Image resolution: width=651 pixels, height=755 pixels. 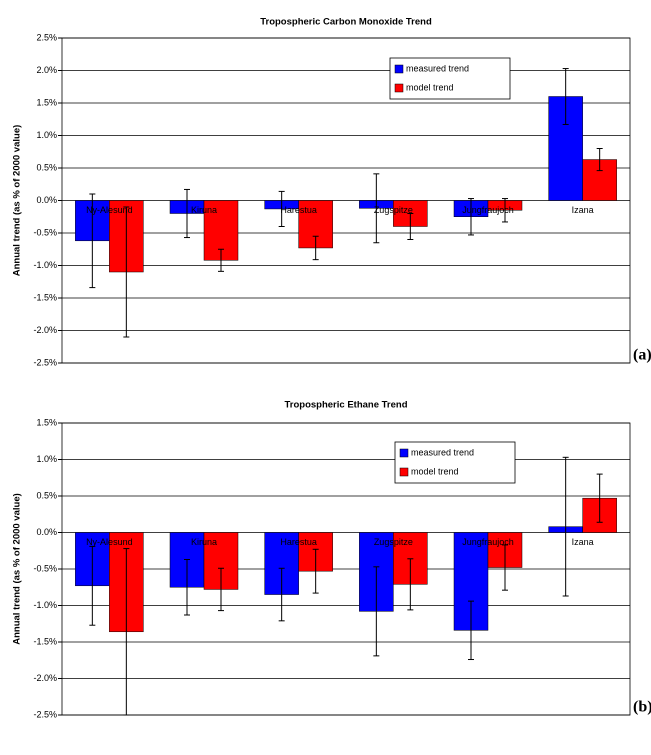 I want to click on chart-title: Tropospheric Carbon Monoxide Trend, so click(x=346, y=22).